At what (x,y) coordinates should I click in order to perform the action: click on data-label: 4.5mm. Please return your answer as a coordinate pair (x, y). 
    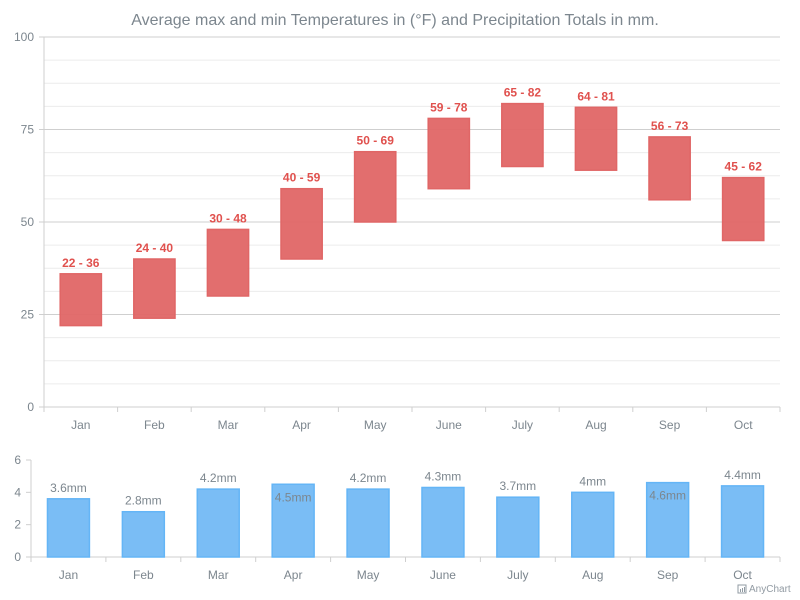
    Looking at the image, I should click on (293, 497).